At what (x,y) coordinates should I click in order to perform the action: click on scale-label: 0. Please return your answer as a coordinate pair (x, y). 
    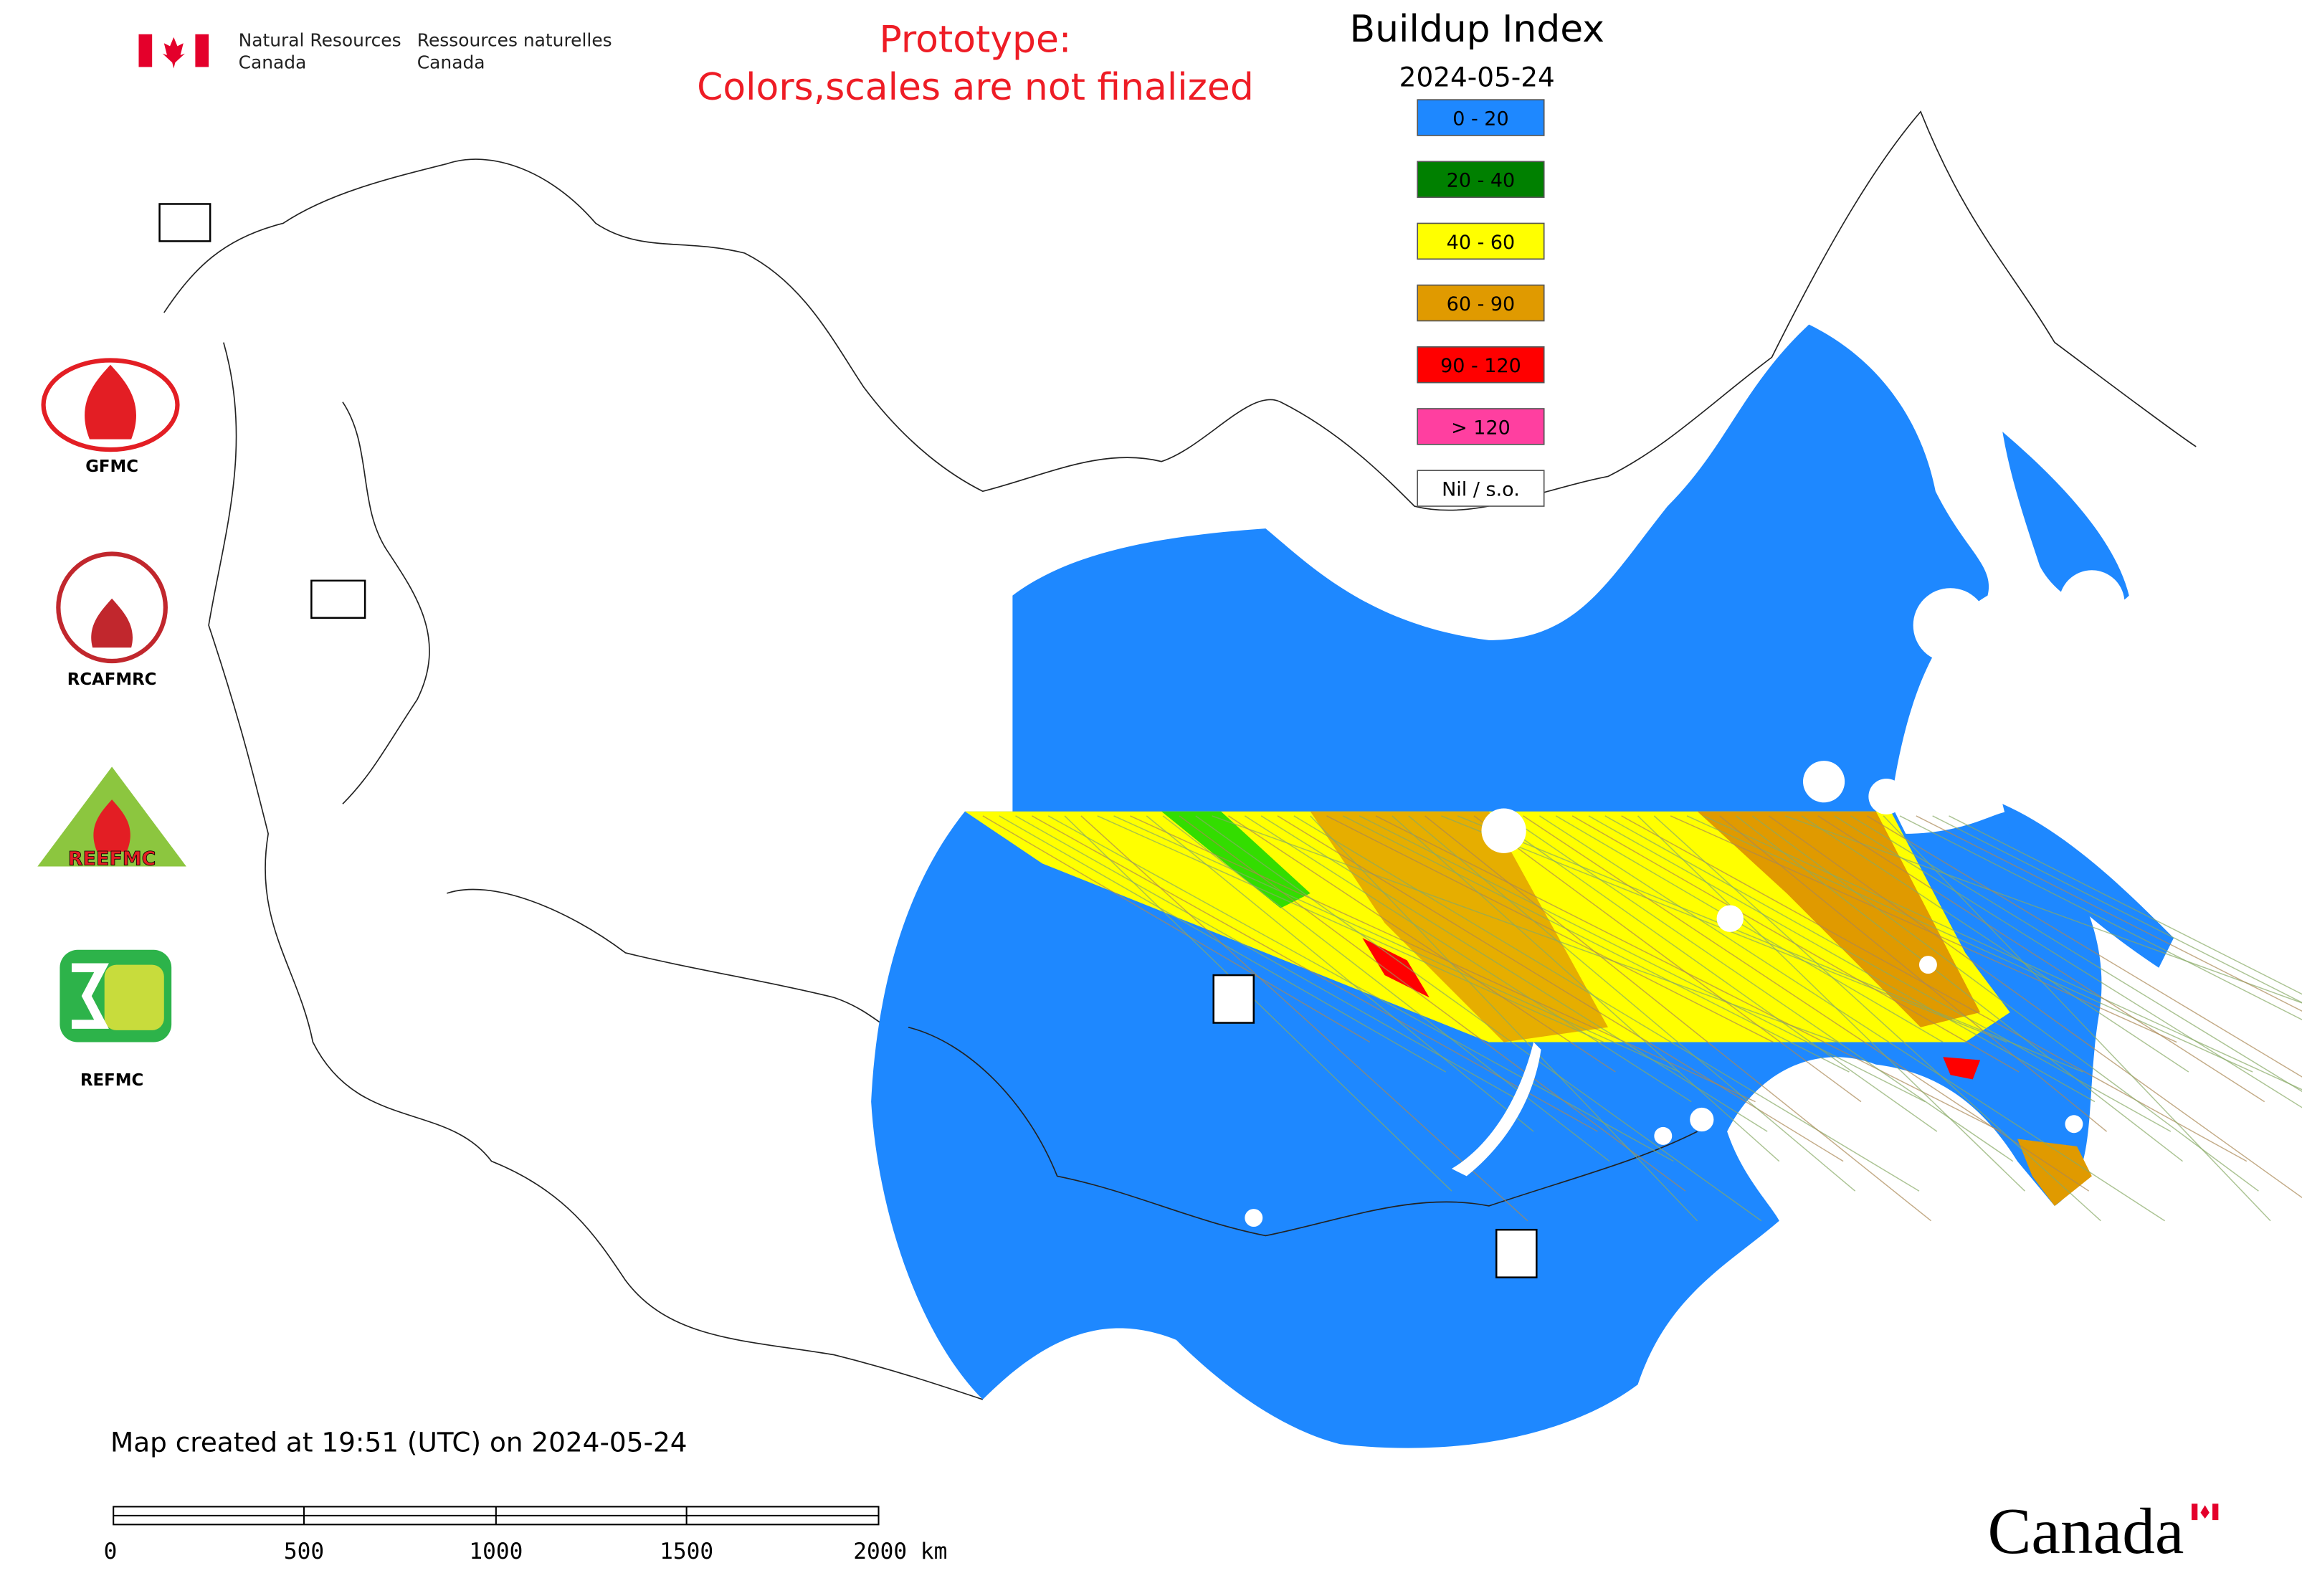
    Looking at the image, I should click on (111, 1551).